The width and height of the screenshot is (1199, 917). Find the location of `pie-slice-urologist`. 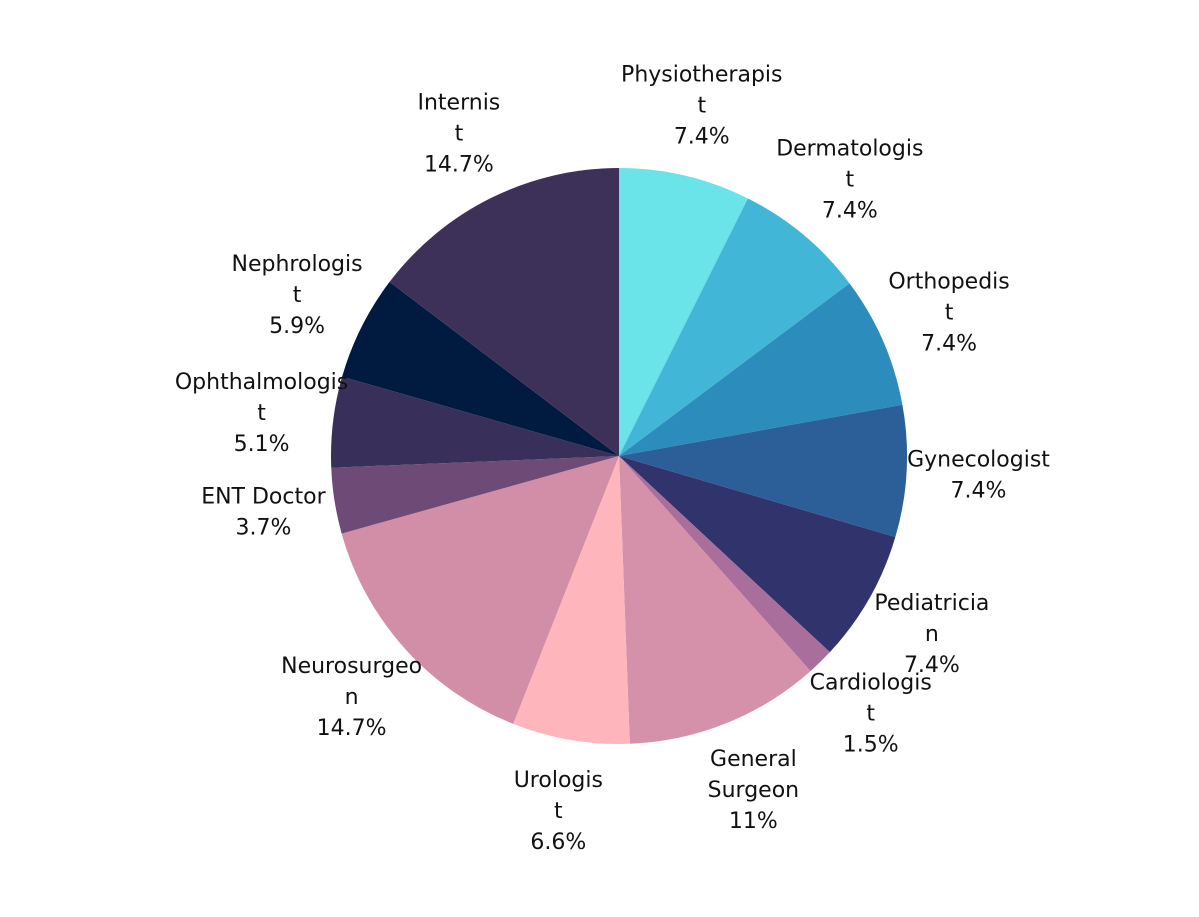

pie-slice-urologist is located at coordinates (571, 600).